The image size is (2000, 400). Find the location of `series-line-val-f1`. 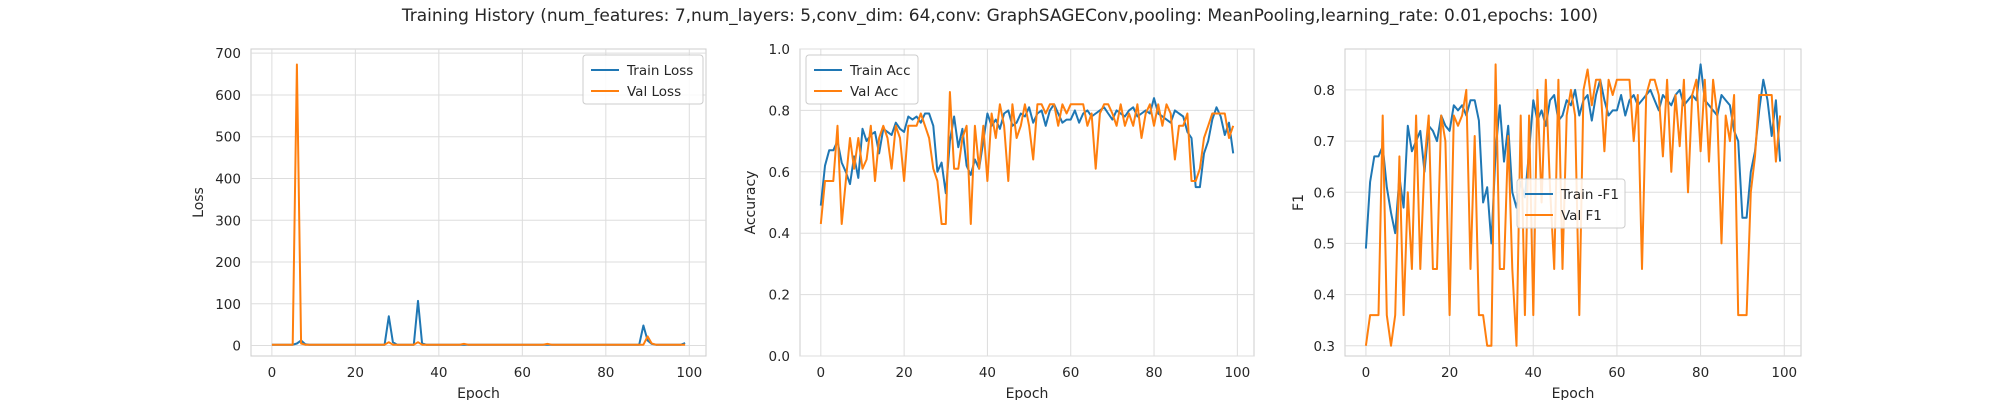

series-line-val-f1 is located at coordinates (1573, 205).